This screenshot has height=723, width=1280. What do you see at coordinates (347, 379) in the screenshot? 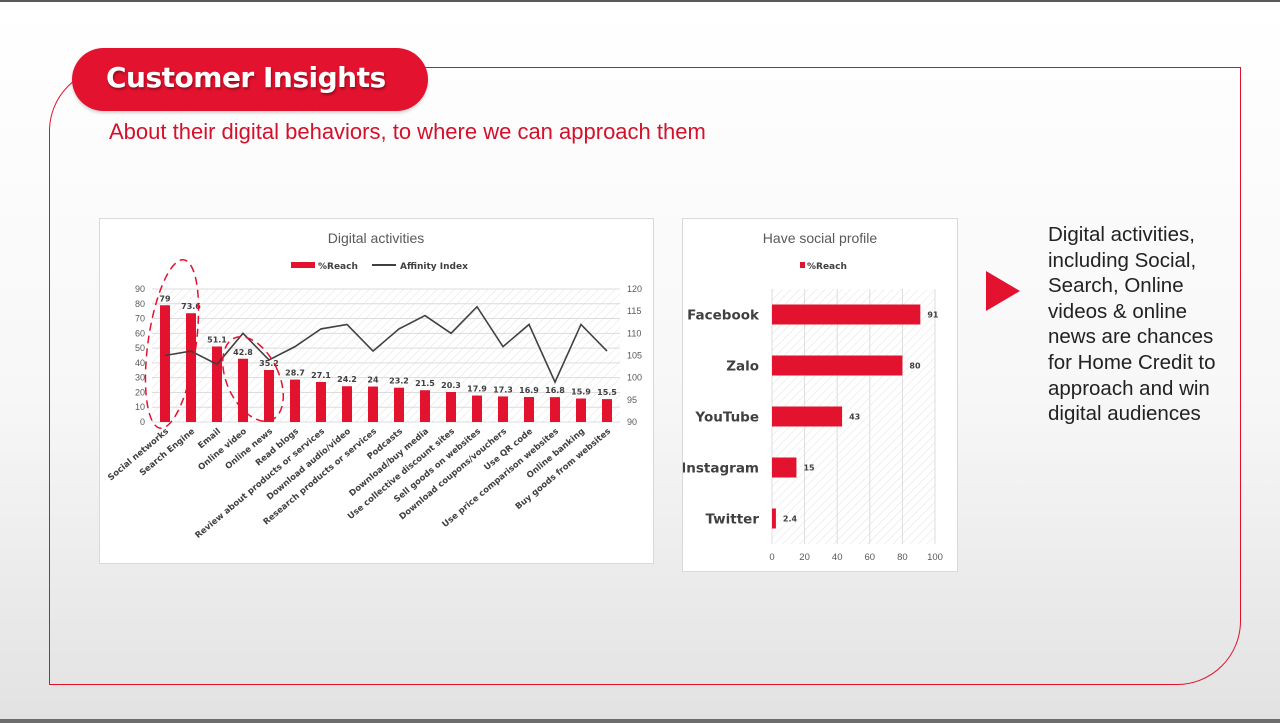
I see `bar-value-label: 24.2` at bounding box center [347, 379].